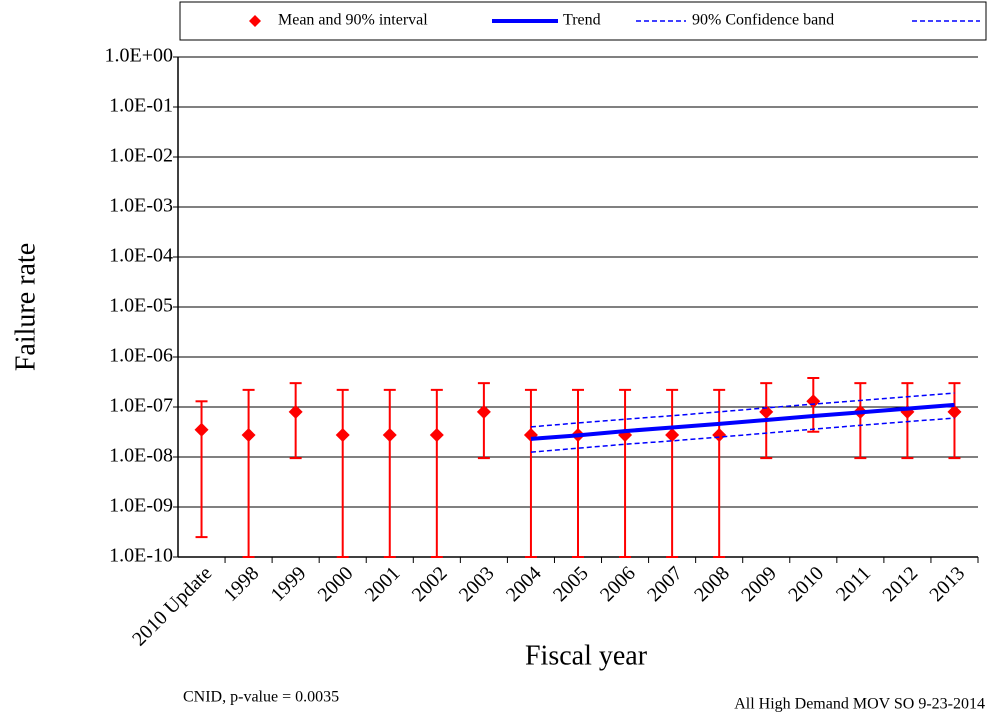 The height and width of the screenshot is (719, 994). What do you see at coordinates (141, 156) in the screenshot?
I see `y-tick-label: 1.0E-02` at bounding box center [141, 156].